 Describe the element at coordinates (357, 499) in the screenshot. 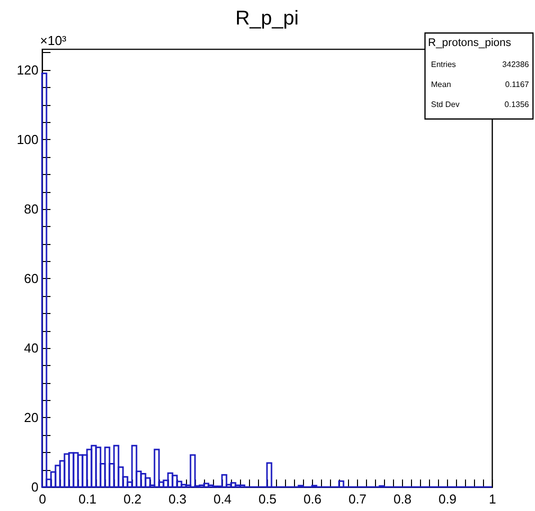

I see `x-tick-label: 0.7` at that location.